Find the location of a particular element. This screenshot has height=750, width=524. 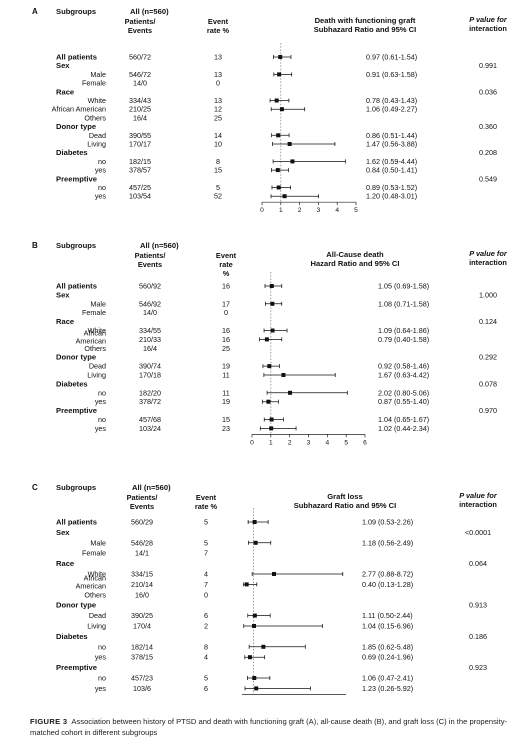

row-label: Race is located at coordinates (65, 563).